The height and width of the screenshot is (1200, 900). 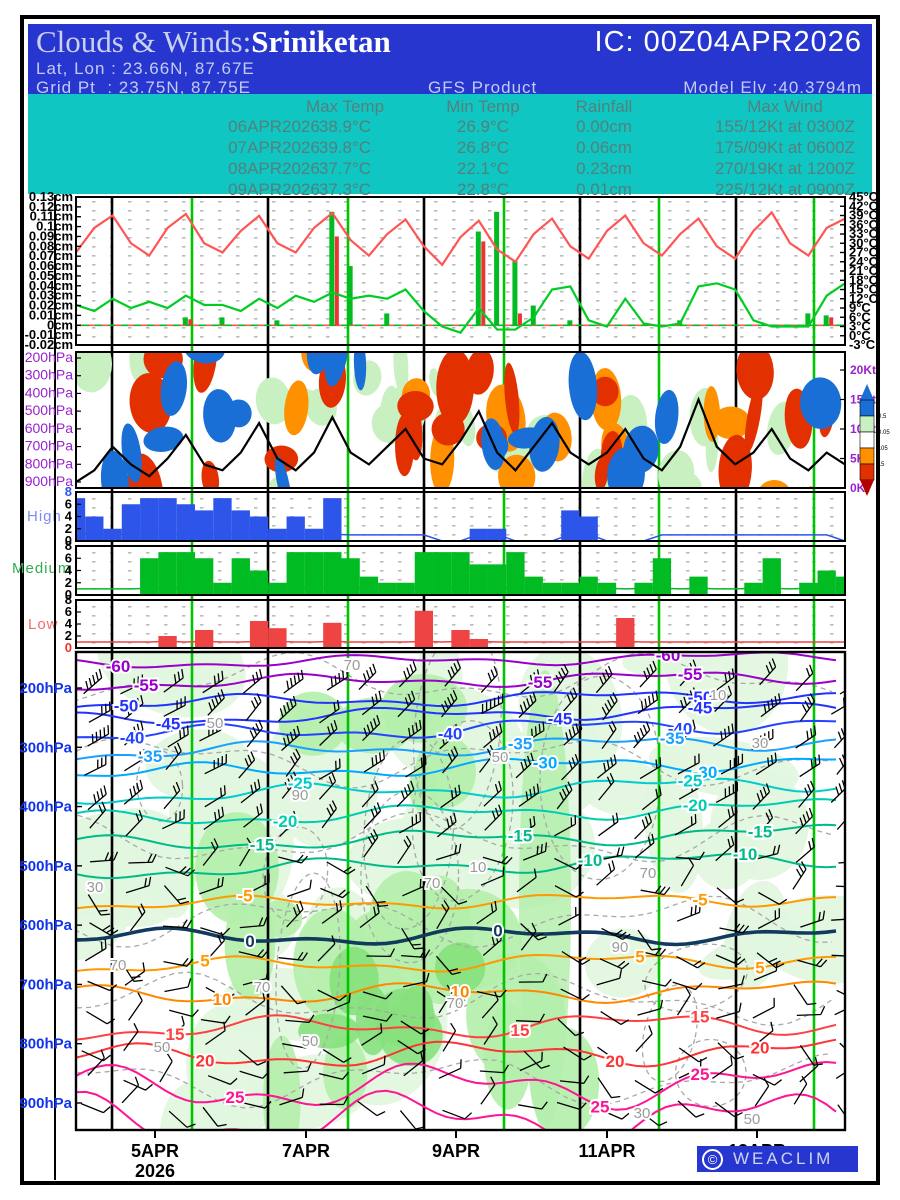 I want to click on table-cell: 0.01cm, so click(x=604, y=189).